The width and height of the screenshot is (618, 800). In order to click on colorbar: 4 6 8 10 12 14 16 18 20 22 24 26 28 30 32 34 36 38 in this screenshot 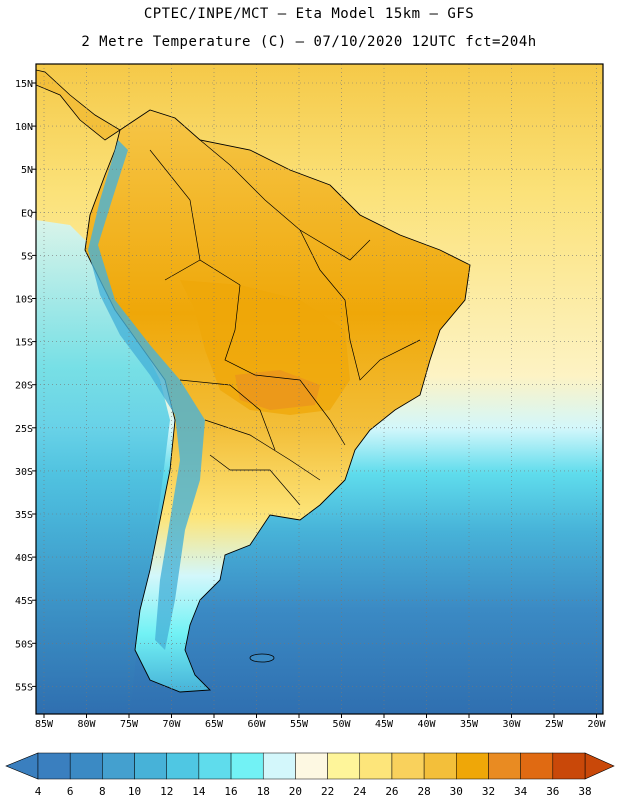, I will do `click(310, 775)`.